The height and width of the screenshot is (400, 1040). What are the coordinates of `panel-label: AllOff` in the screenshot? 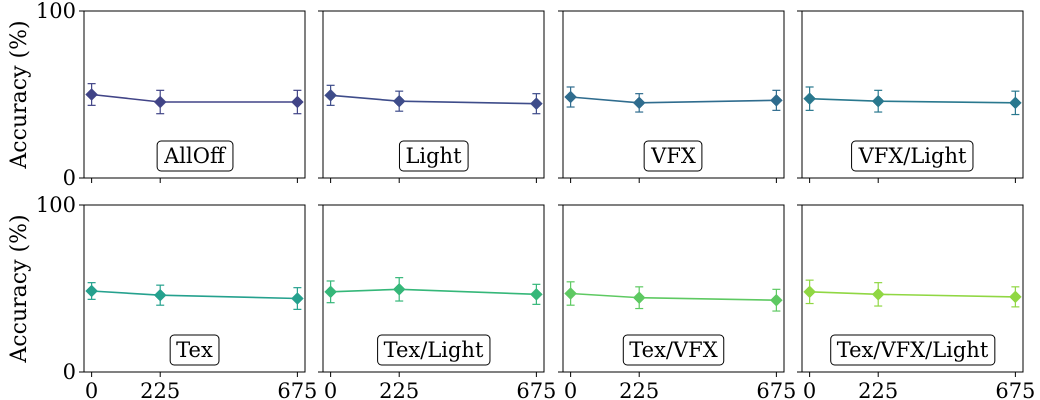 It's located at (195, 156).